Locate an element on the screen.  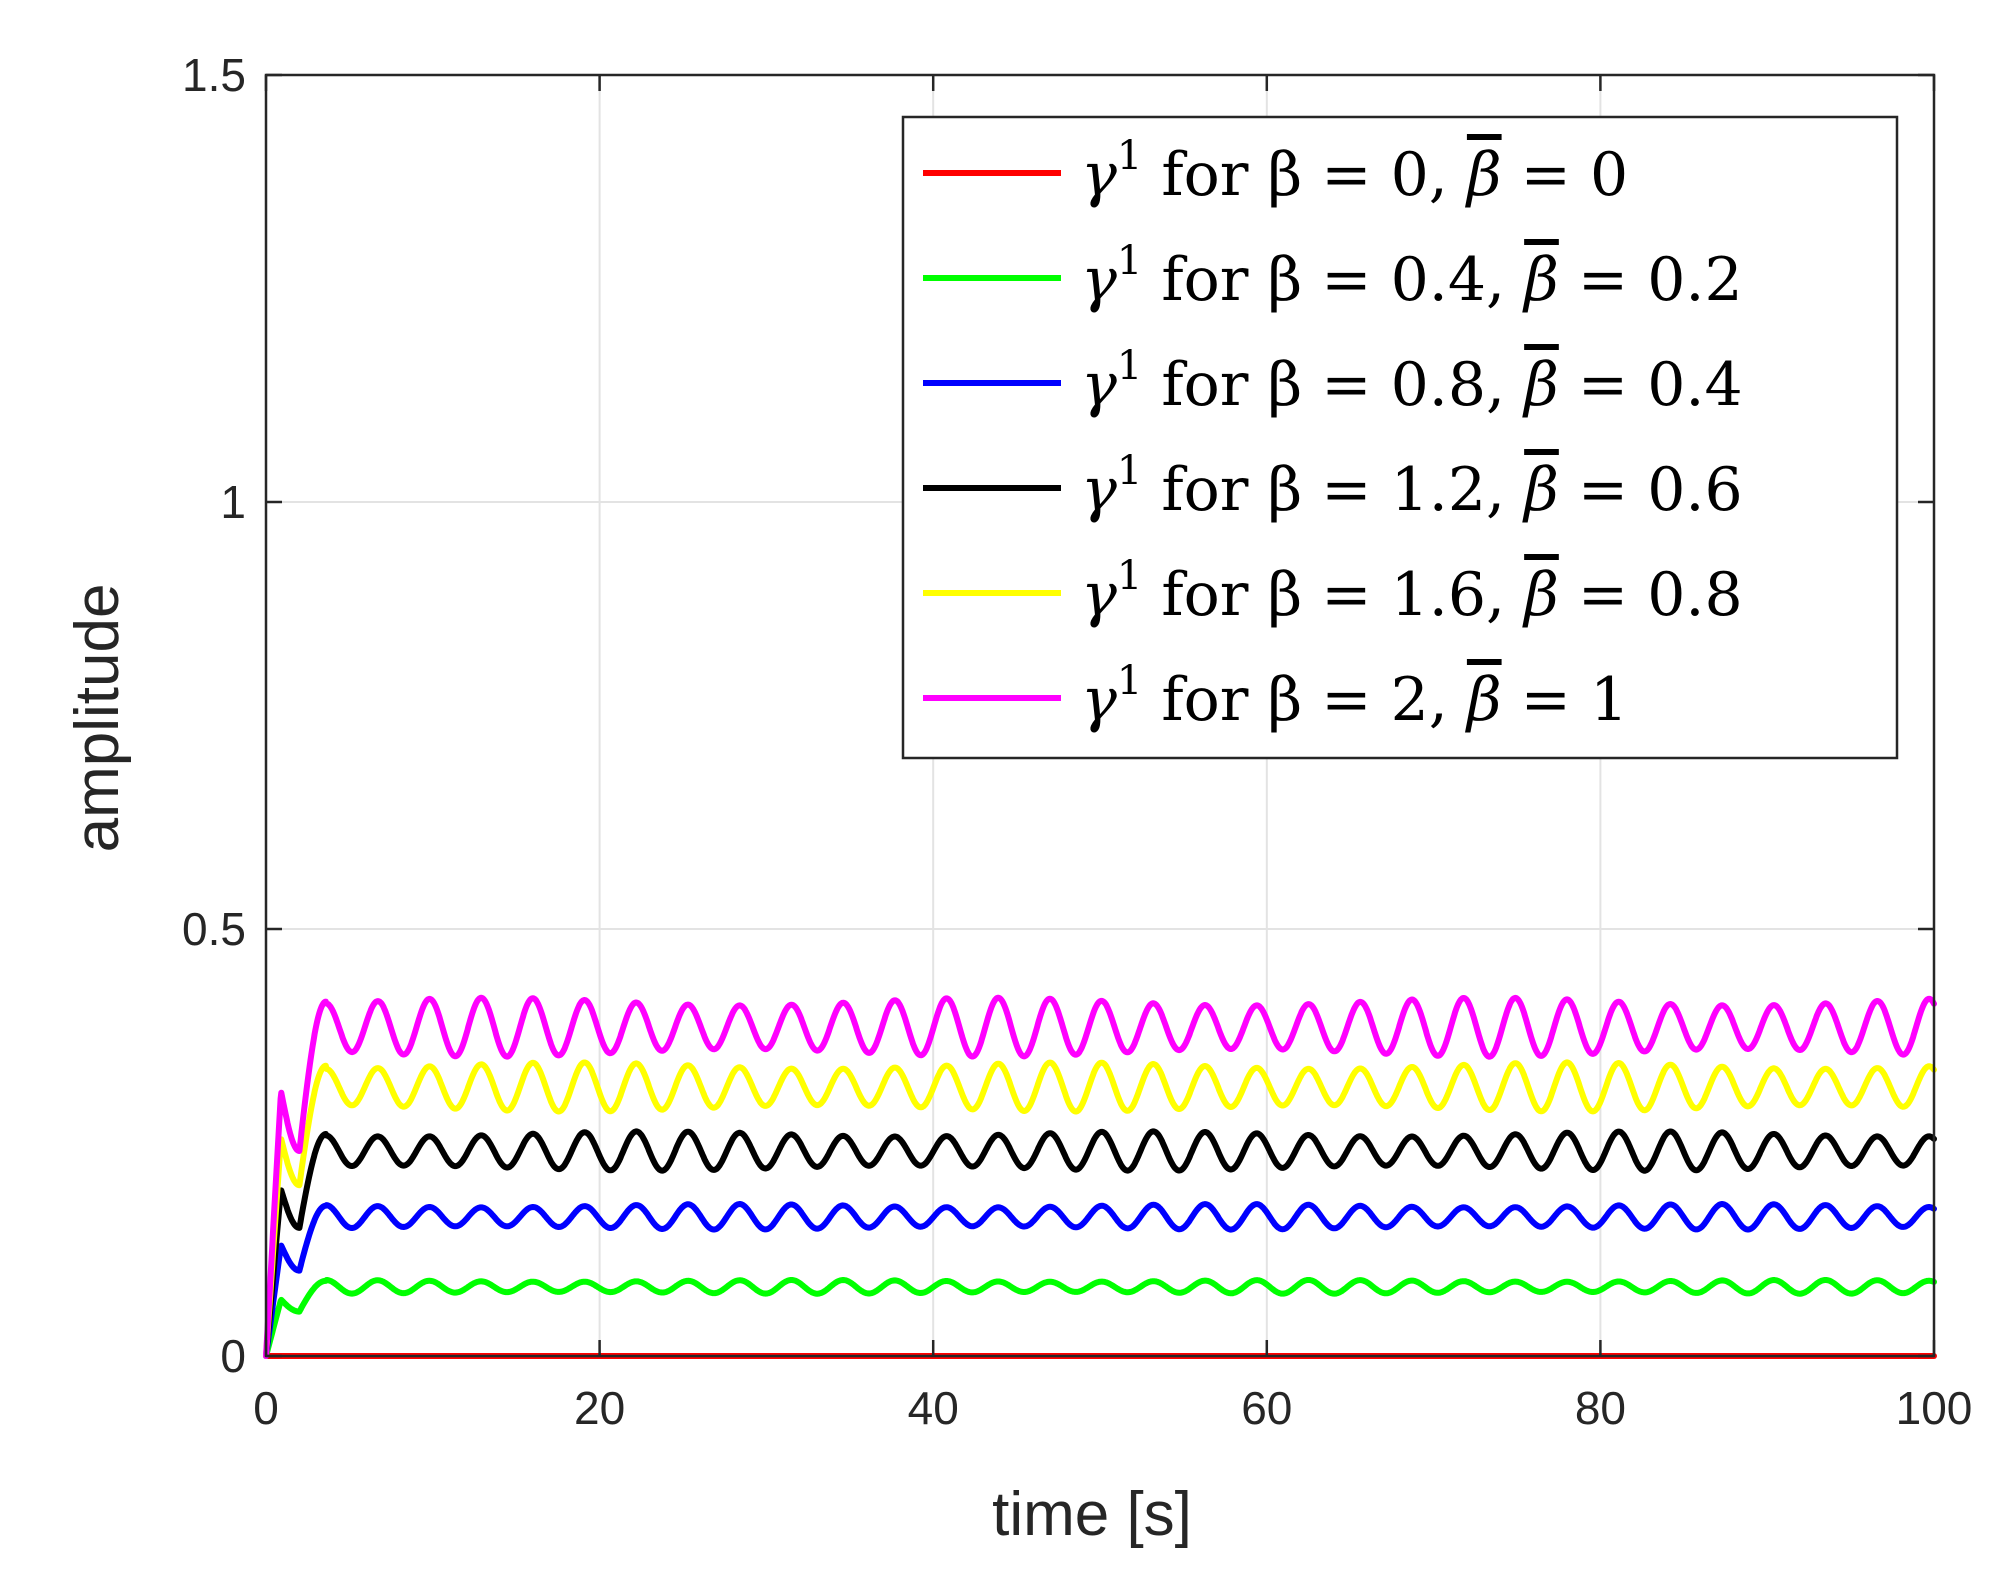
legend-label-2: γ1 for β = 0.8, β = 0.4 is located at coordinates (1412, 381).